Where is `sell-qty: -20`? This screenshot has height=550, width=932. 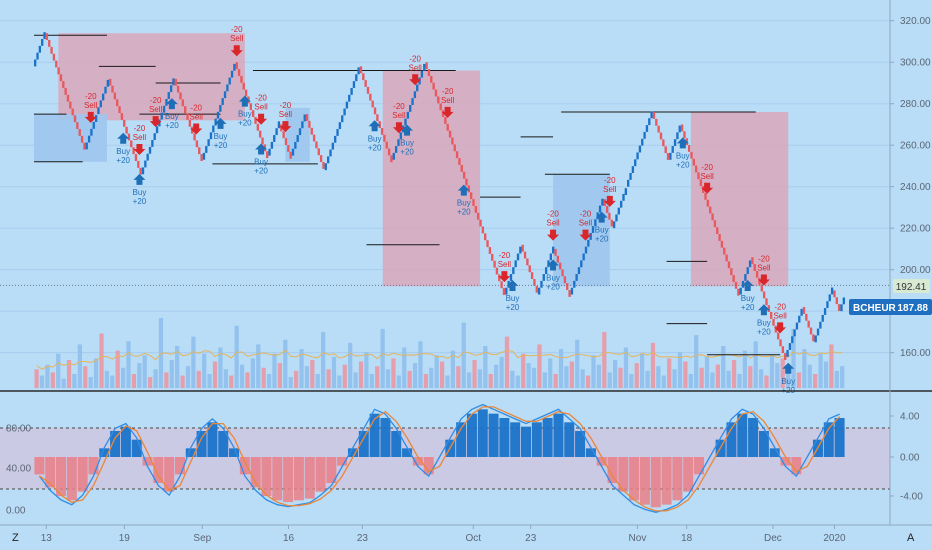 sell-qty: -20 is located at coordinates (237, 29).